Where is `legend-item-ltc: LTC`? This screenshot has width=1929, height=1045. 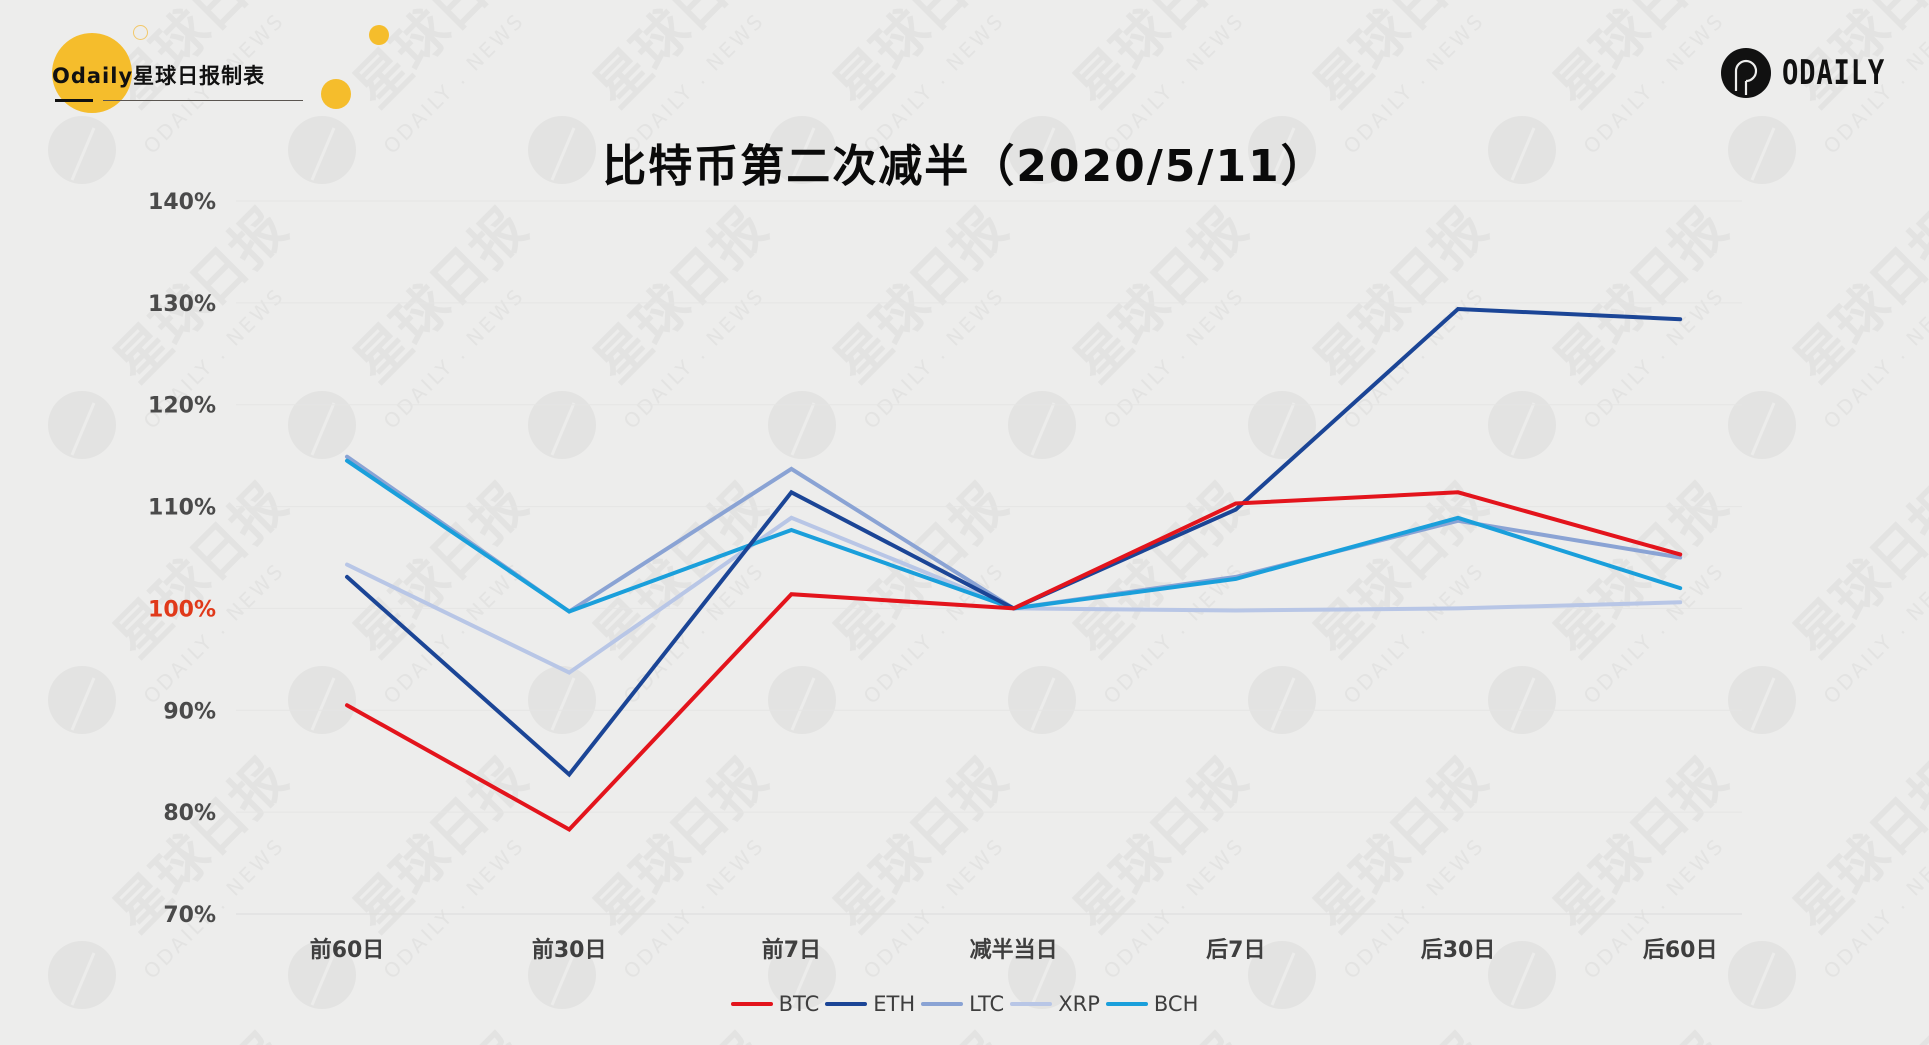
legend-item-ltc: LTC is located at coordinates (962, 1004).